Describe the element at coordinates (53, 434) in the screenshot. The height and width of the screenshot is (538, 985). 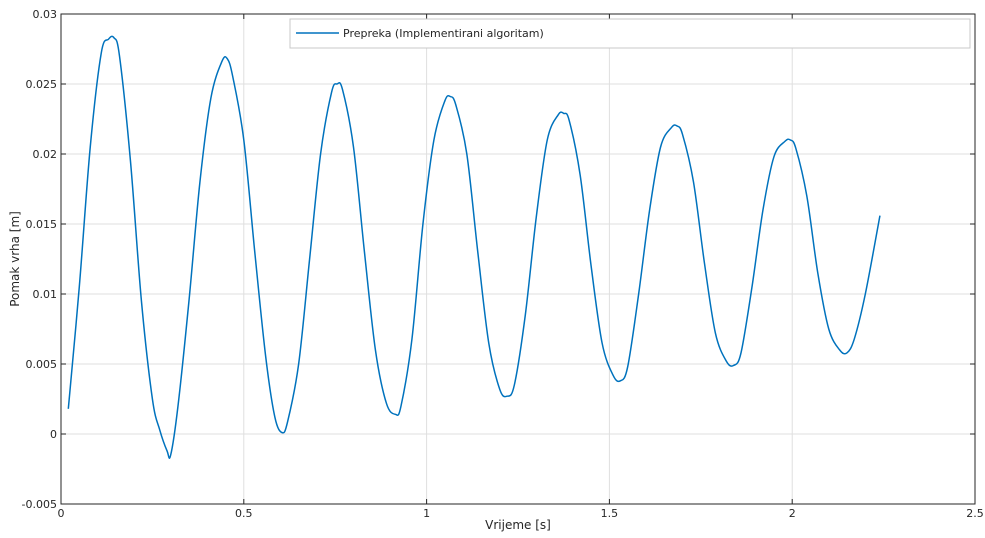
I see `y-tick-label: 0` at that location.